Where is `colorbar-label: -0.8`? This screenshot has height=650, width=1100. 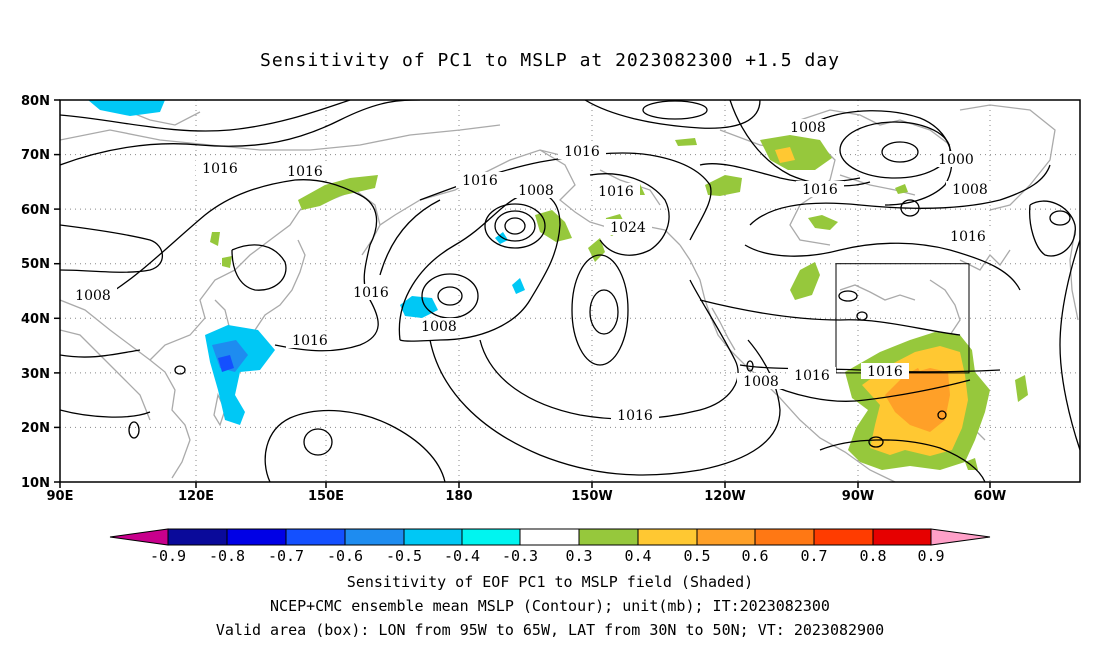
colorbar-label: -0.8 is located at coordinates (227, 556).